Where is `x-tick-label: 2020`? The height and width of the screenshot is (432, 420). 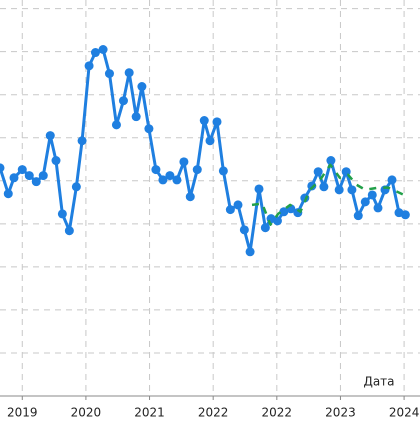
x-tick-label: 2020 is located at coordinates (86, 413).